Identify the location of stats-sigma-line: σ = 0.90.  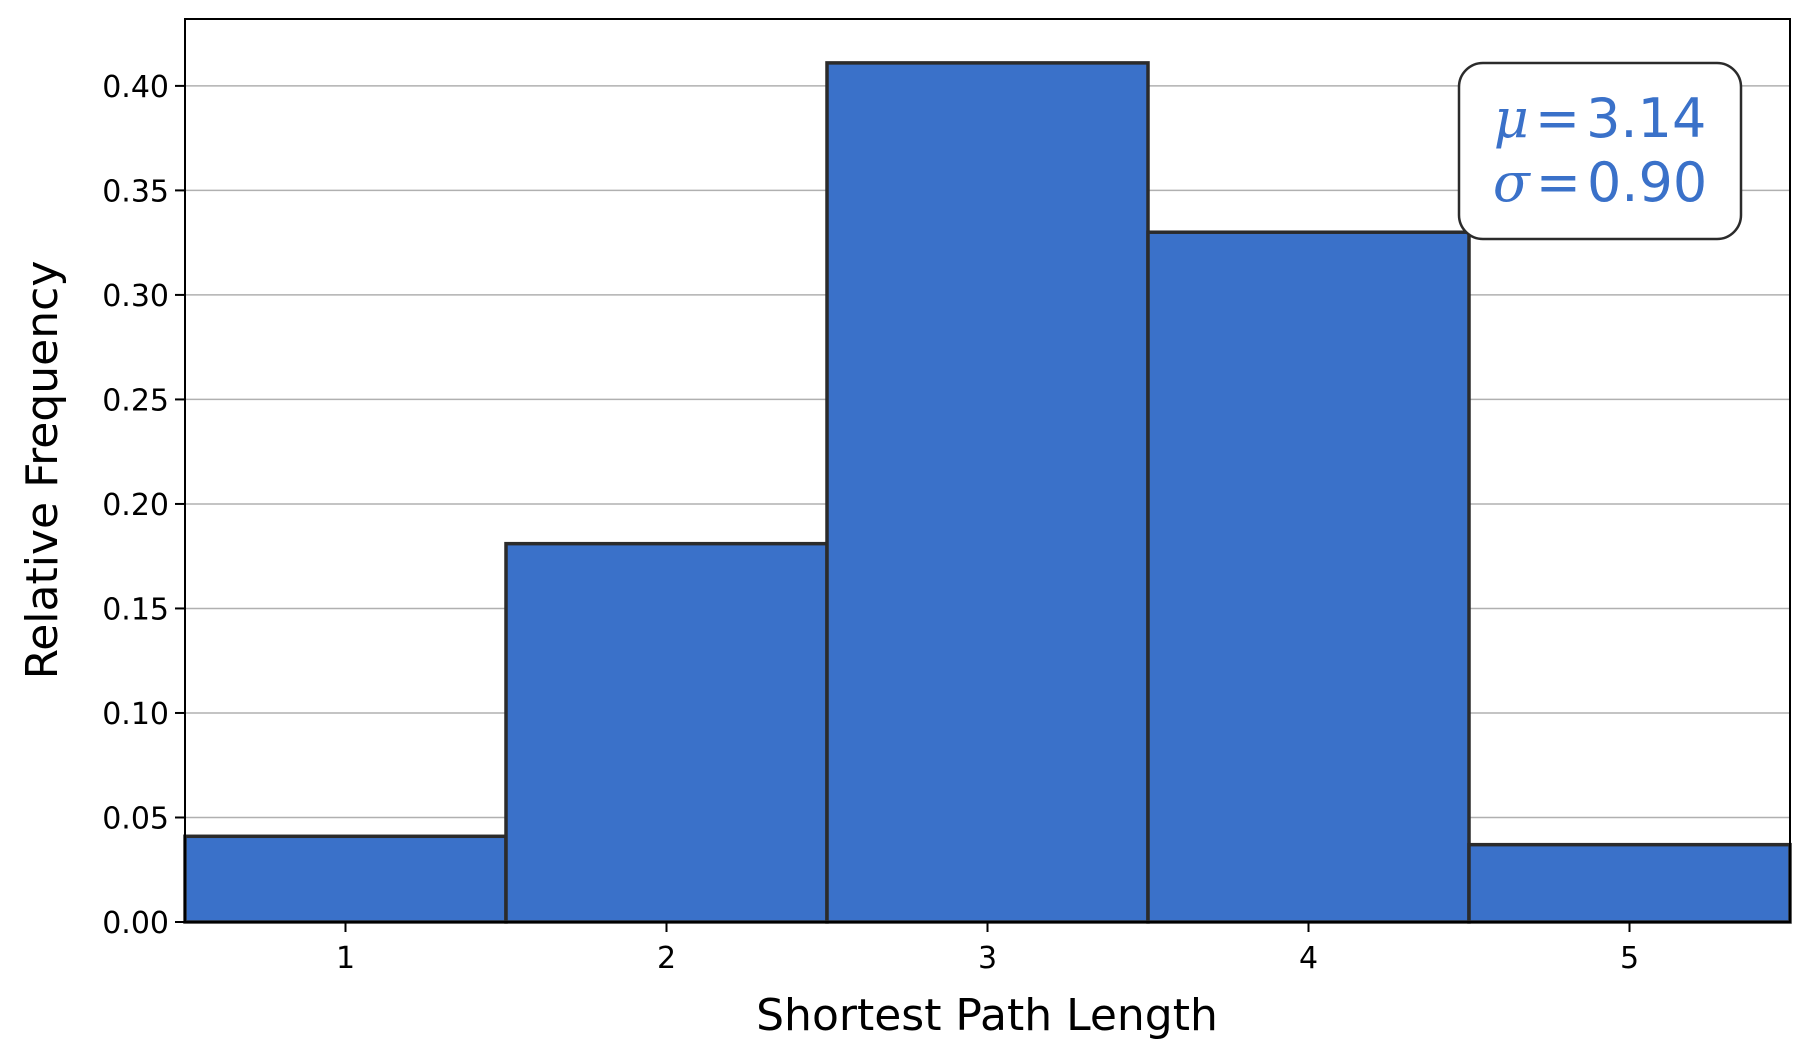
(1600, 182).